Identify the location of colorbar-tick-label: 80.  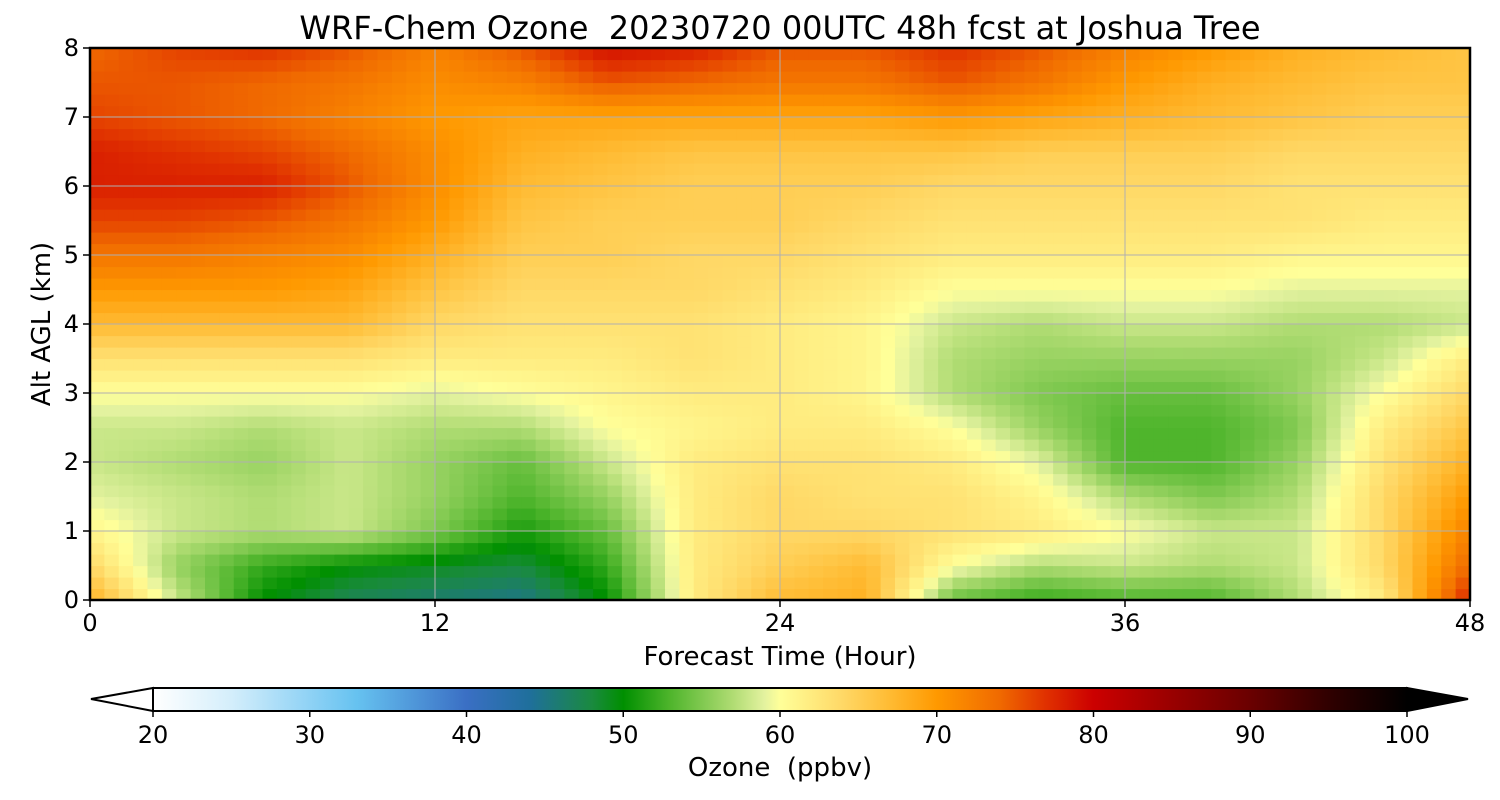
(1093, 735).